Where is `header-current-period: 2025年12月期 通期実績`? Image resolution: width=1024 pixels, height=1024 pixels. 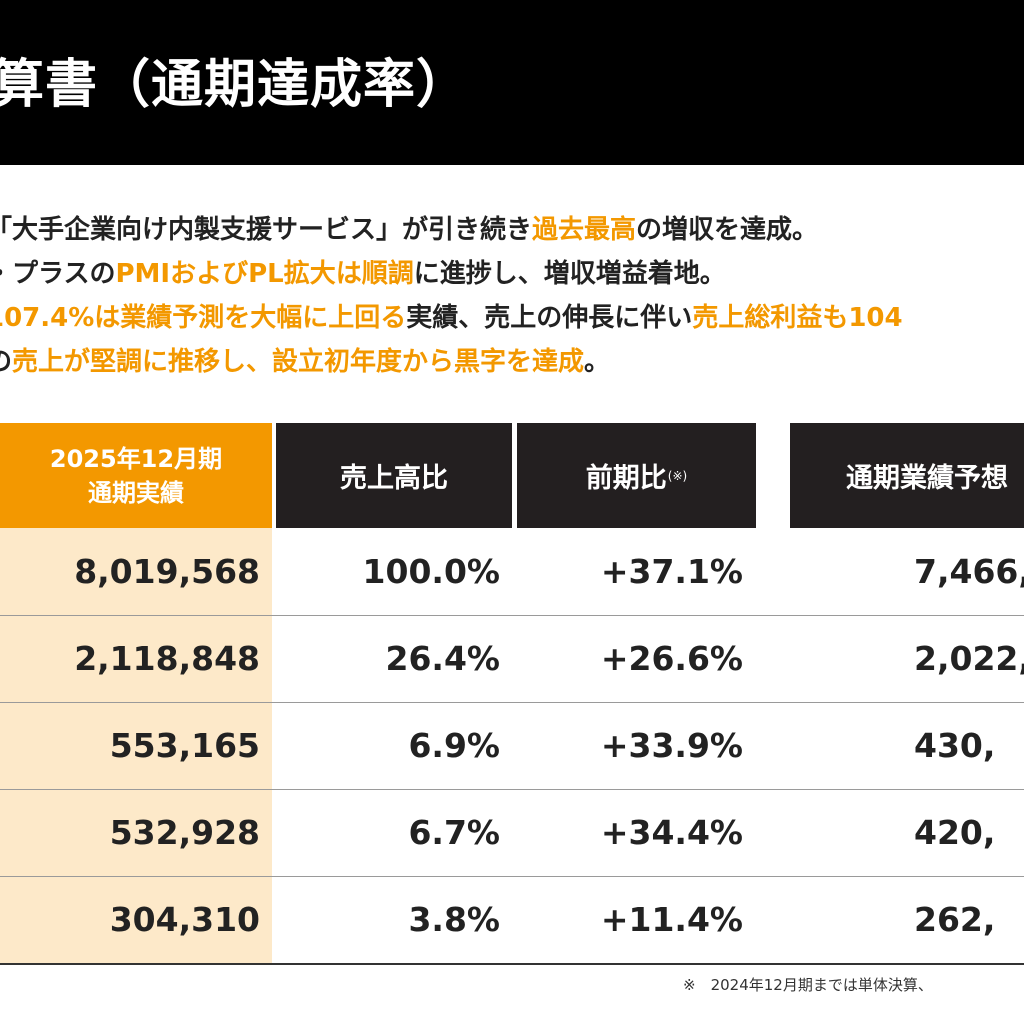
header-current-period: 2025年12月期 通期実績 is located at coordinates (136, 475).